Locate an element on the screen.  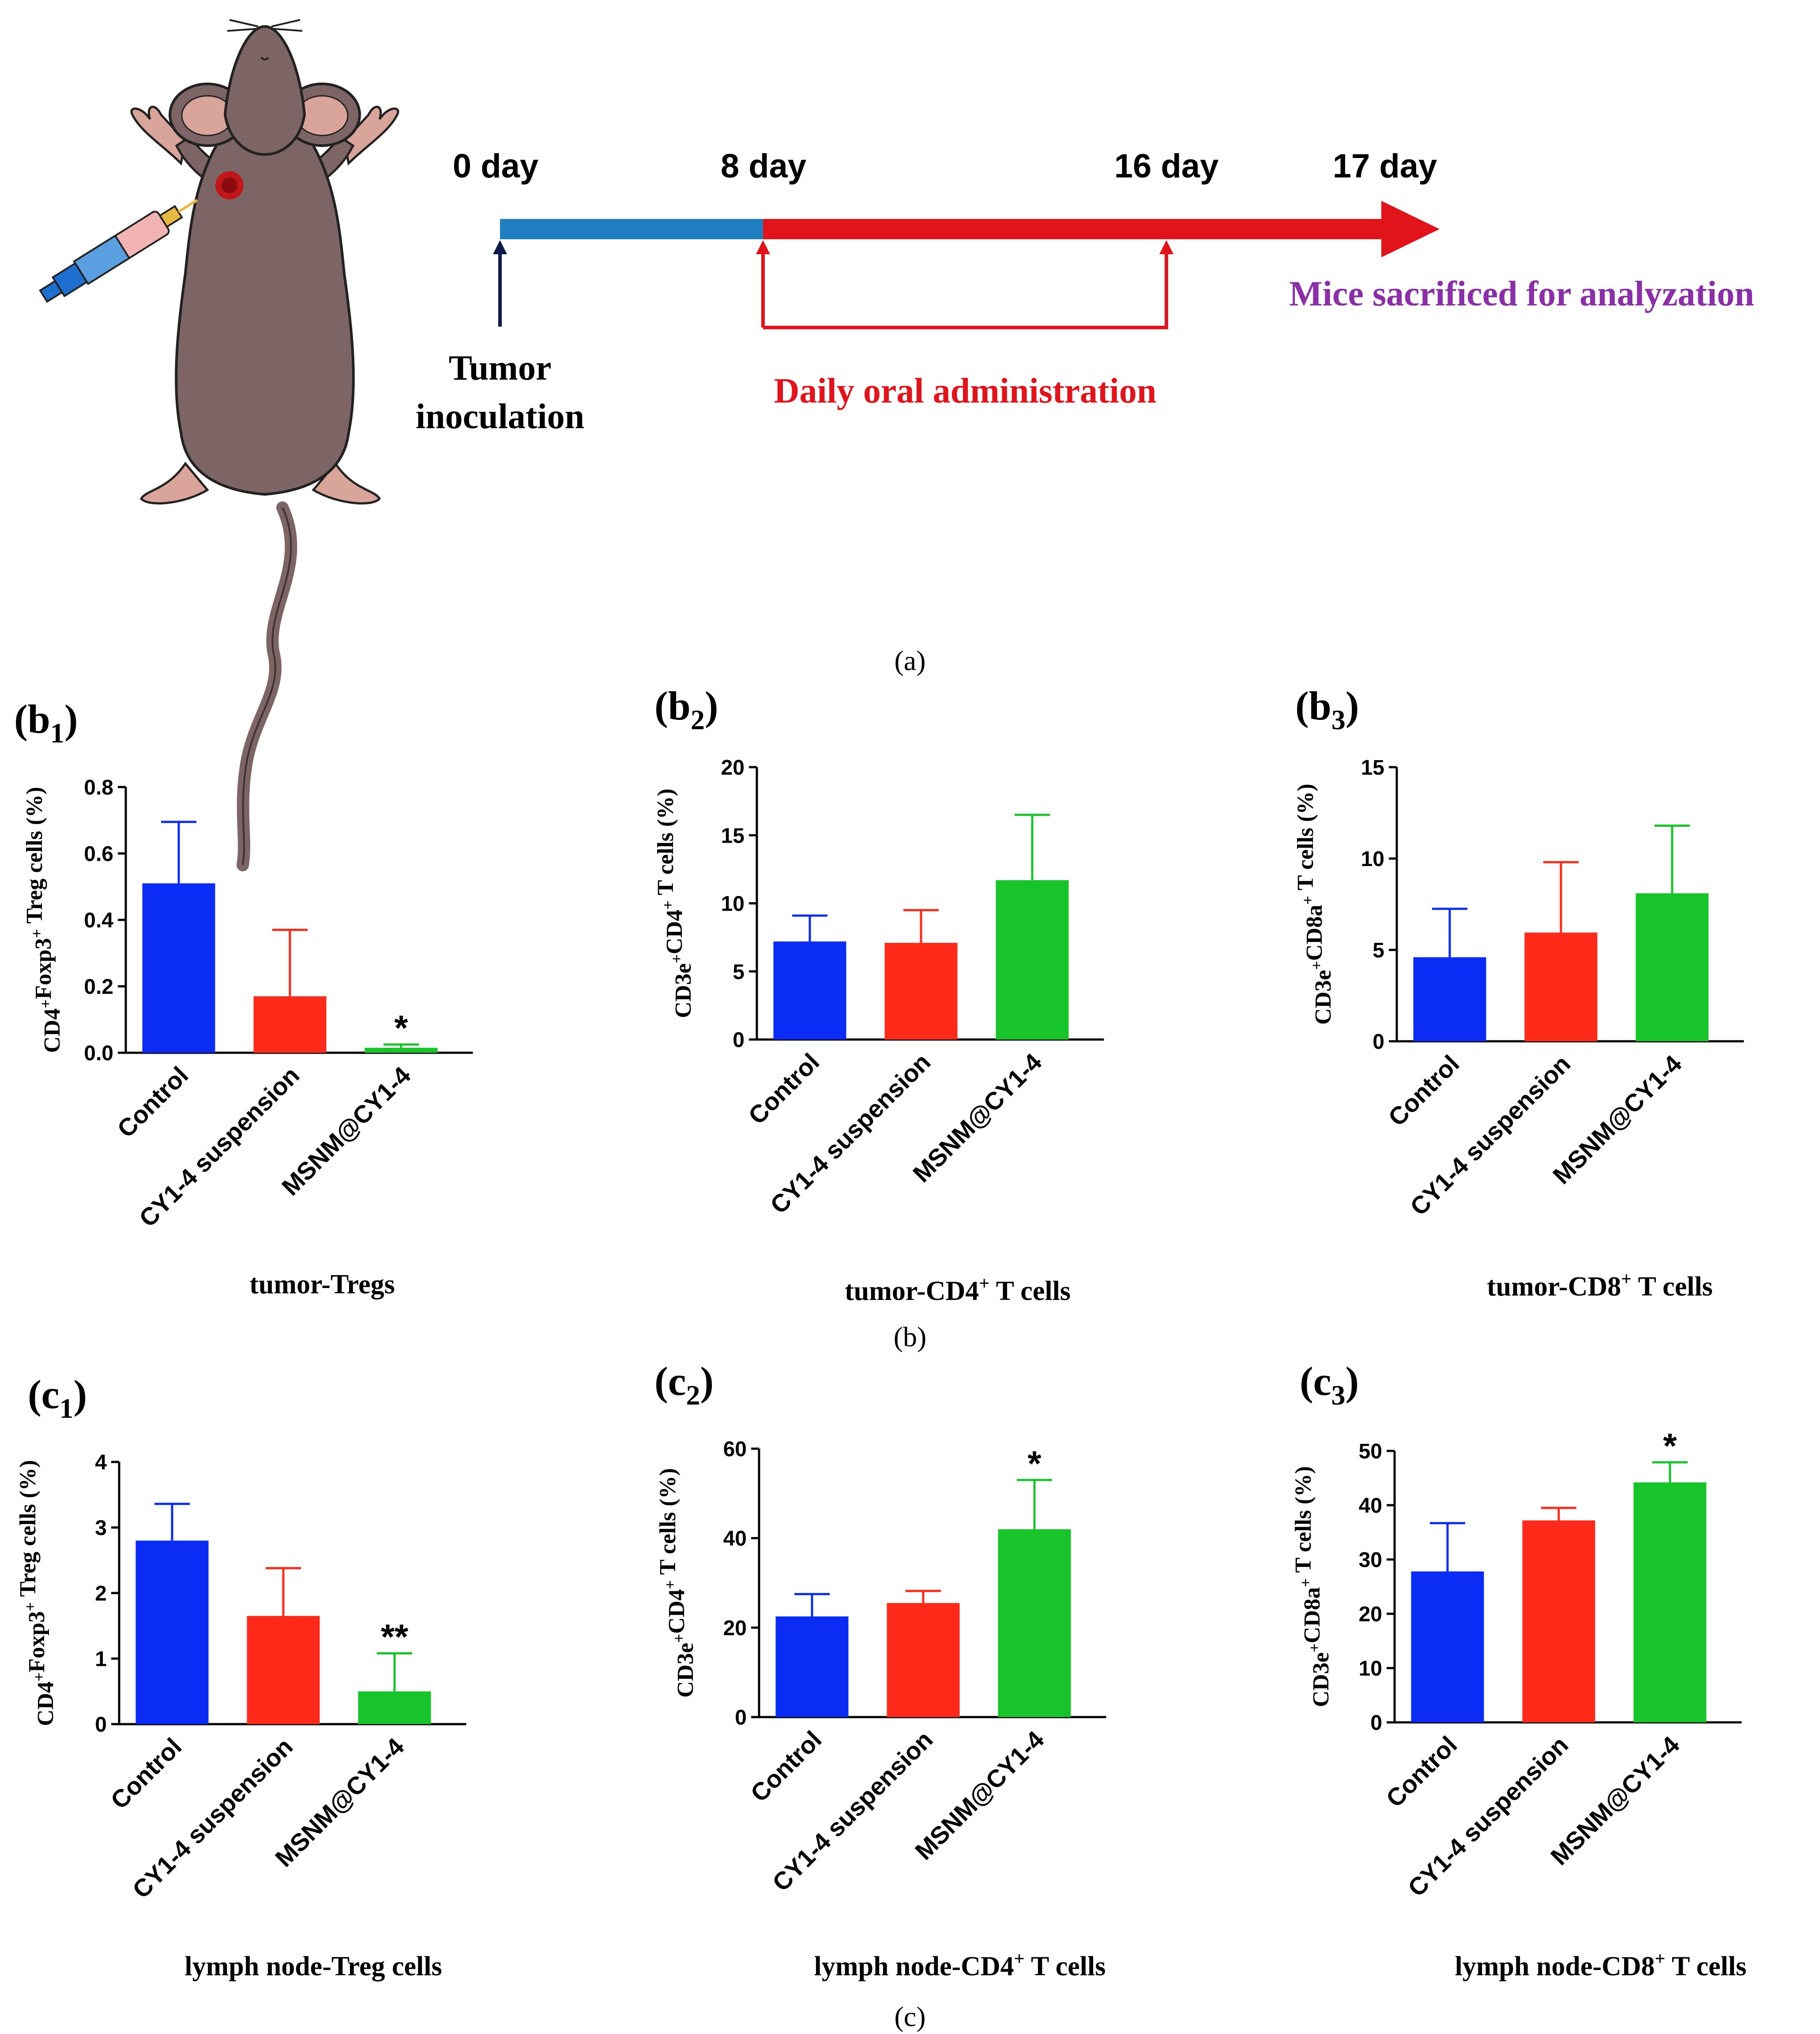
significance-marker: ** is located at coordinates (395, 1637).